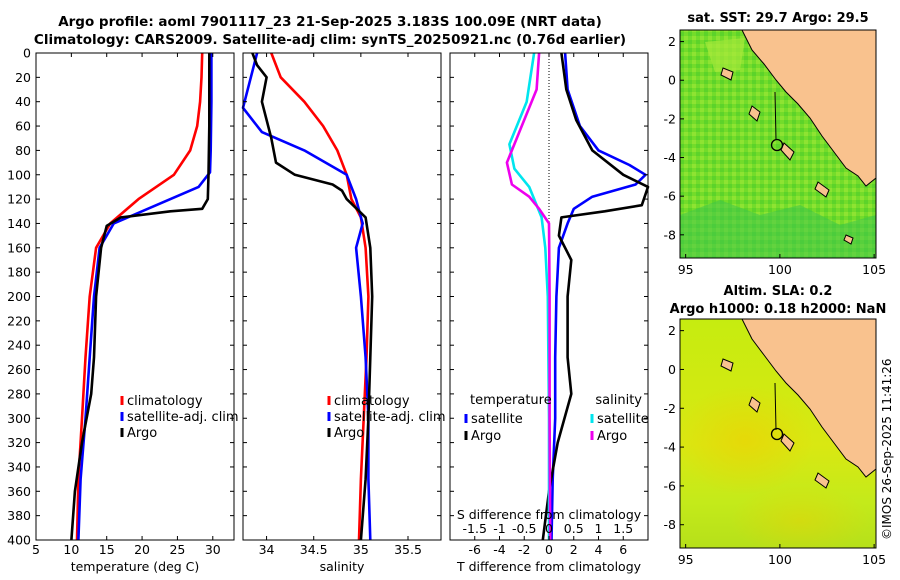  What do you see at coordinates (511, 400) in the screenshot?
I see `legend-title-temperature: temperature` at bounding box center [511, 400].